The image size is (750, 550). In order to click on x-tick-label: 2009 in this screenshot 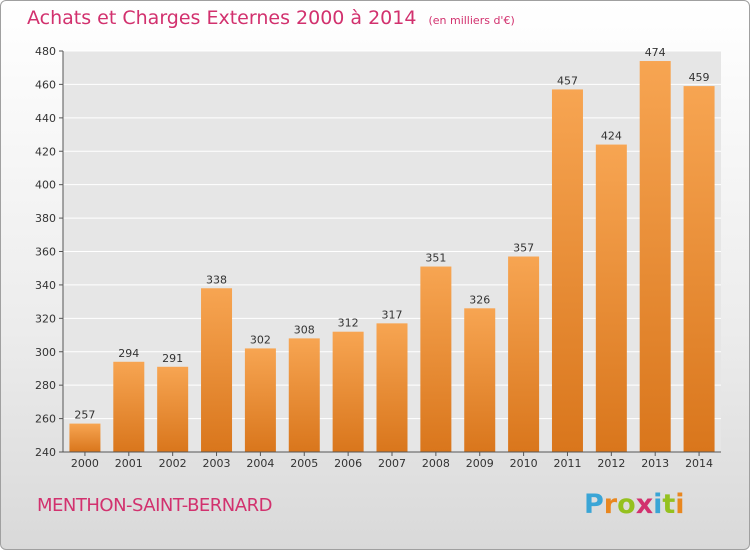, I will do `click(480, 463)`.